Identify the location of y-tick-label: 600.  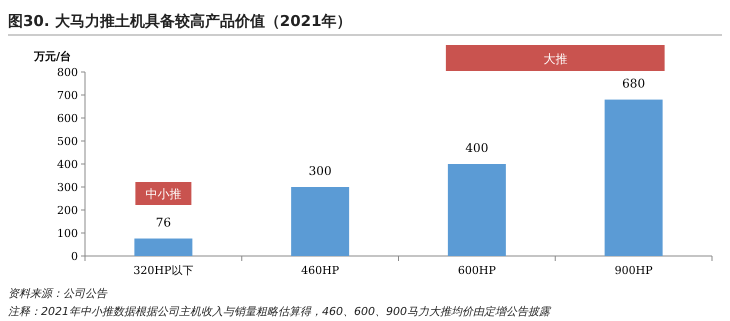
(67, 118).